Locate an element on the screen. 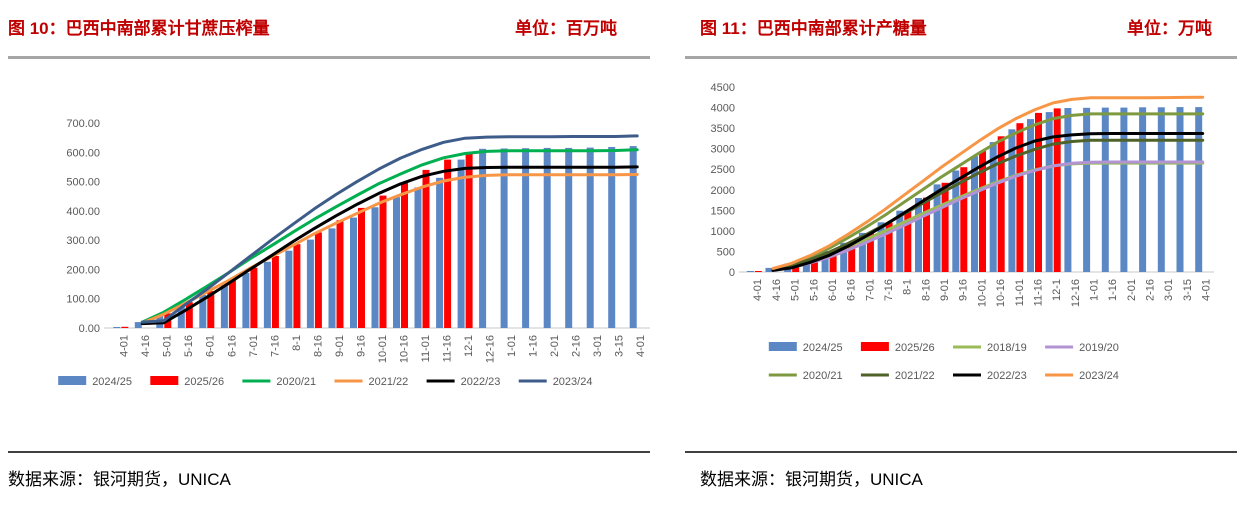 This screenshot has height=519, width=1237. header-separator is located at coordinates (961, 57).